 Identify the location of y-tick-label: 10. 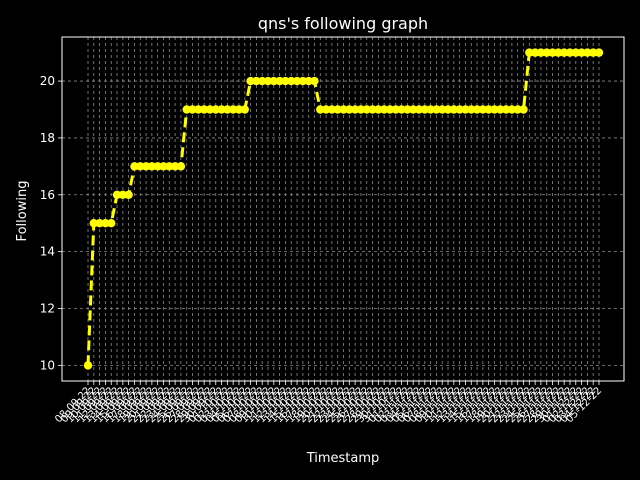
(47, 365).